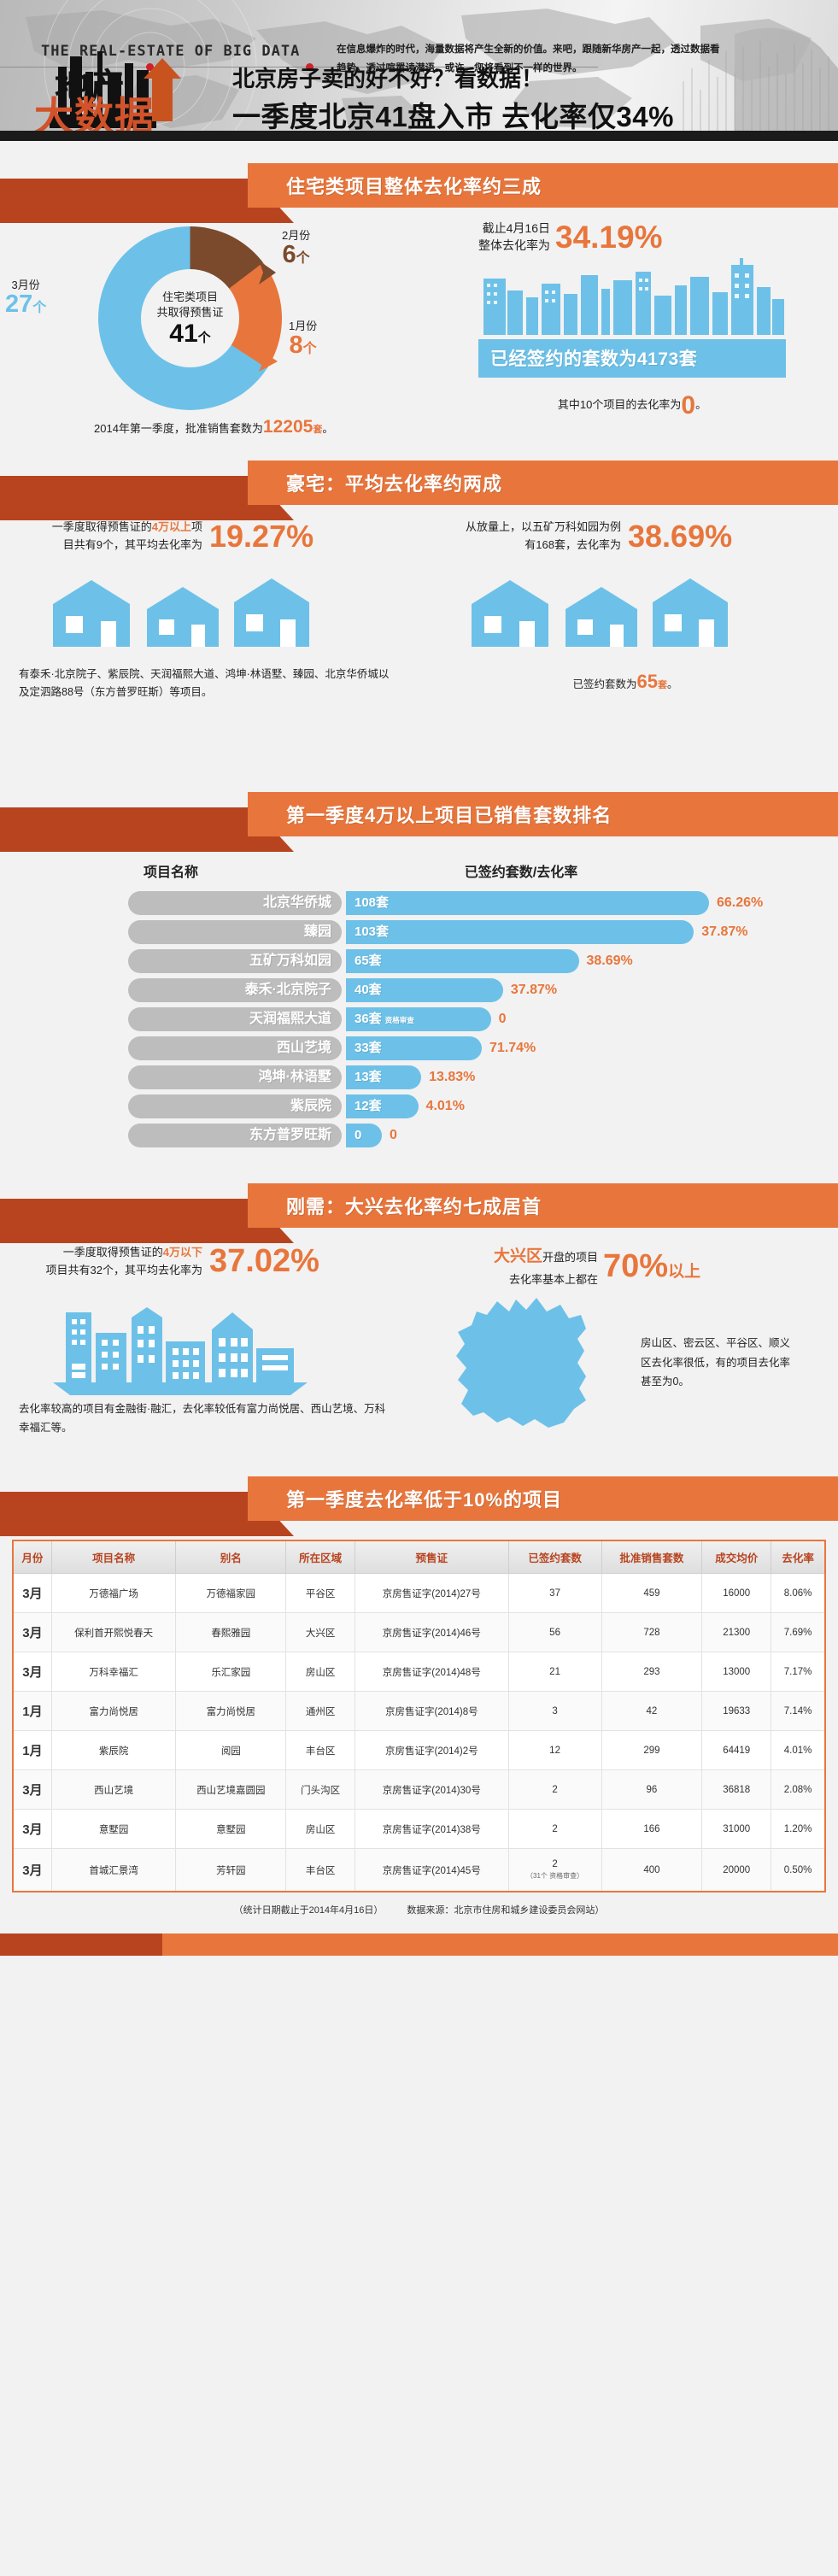 The width and height of the screenshot is (838, 2576). I want to click on section-banner-demand: 刚需：大兴去化率约七成居首, so click(419, 1213).